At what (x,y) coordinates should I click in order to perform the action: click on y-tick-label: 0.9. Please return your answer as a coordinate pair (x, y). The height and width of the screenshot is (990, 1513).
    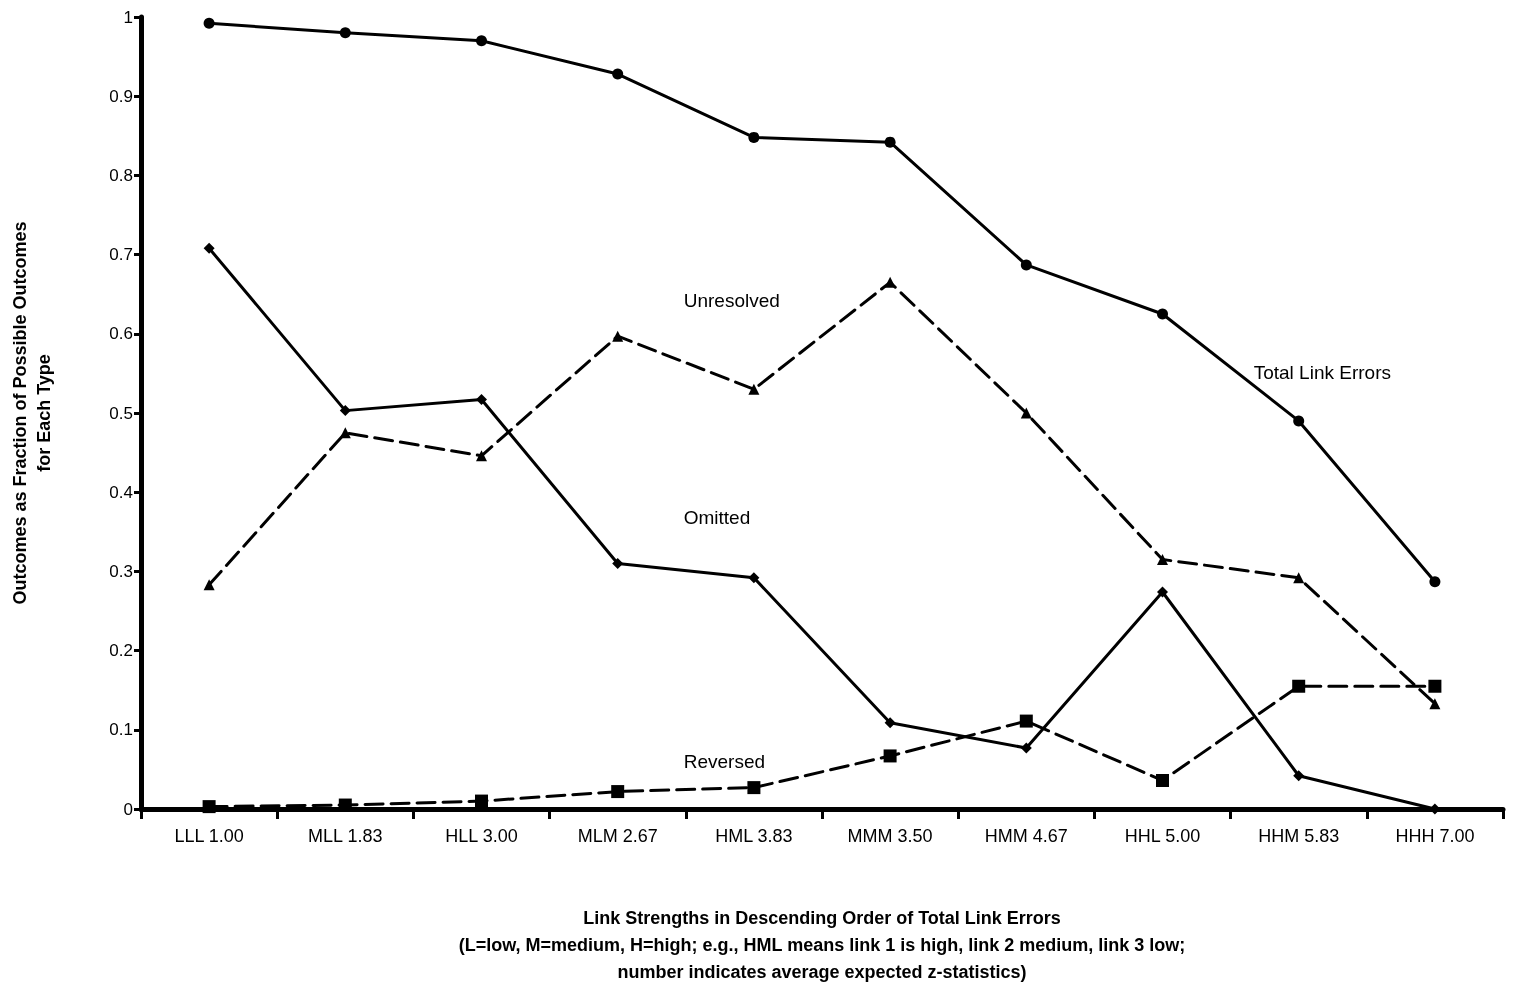
    Looking at the image, I should click on (121, 96).